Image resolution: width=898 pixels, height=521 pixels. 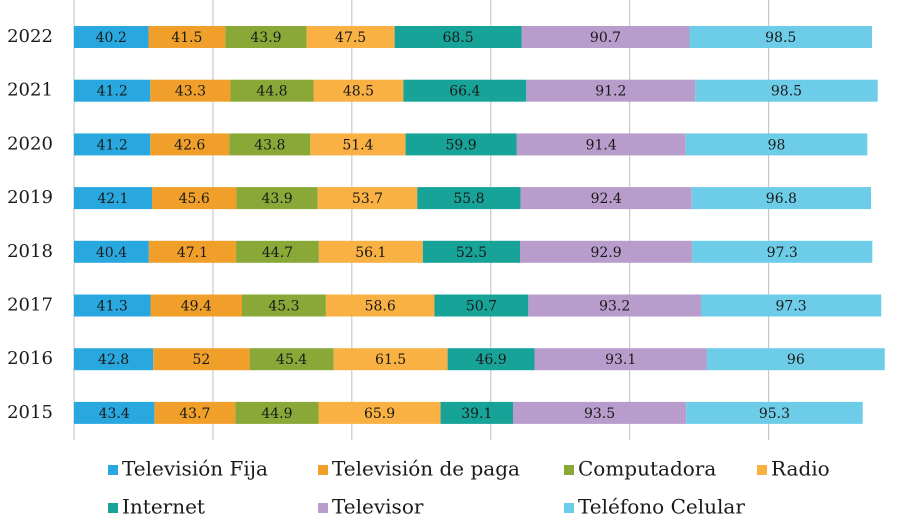 I want to click on y-tick-label: 2017, so click(x=30, y=305).